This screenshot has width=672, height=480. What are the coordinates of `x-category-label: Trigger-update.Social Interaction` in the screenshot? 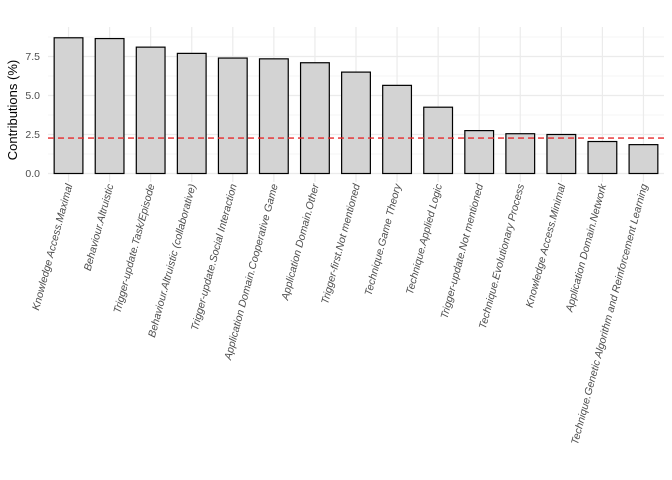 It's located at (214, 257).